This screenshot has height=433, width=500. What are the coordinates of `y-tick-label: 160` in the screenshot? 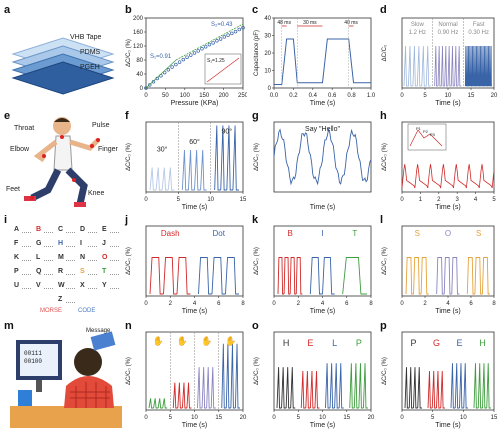 It's located at (138, 33).